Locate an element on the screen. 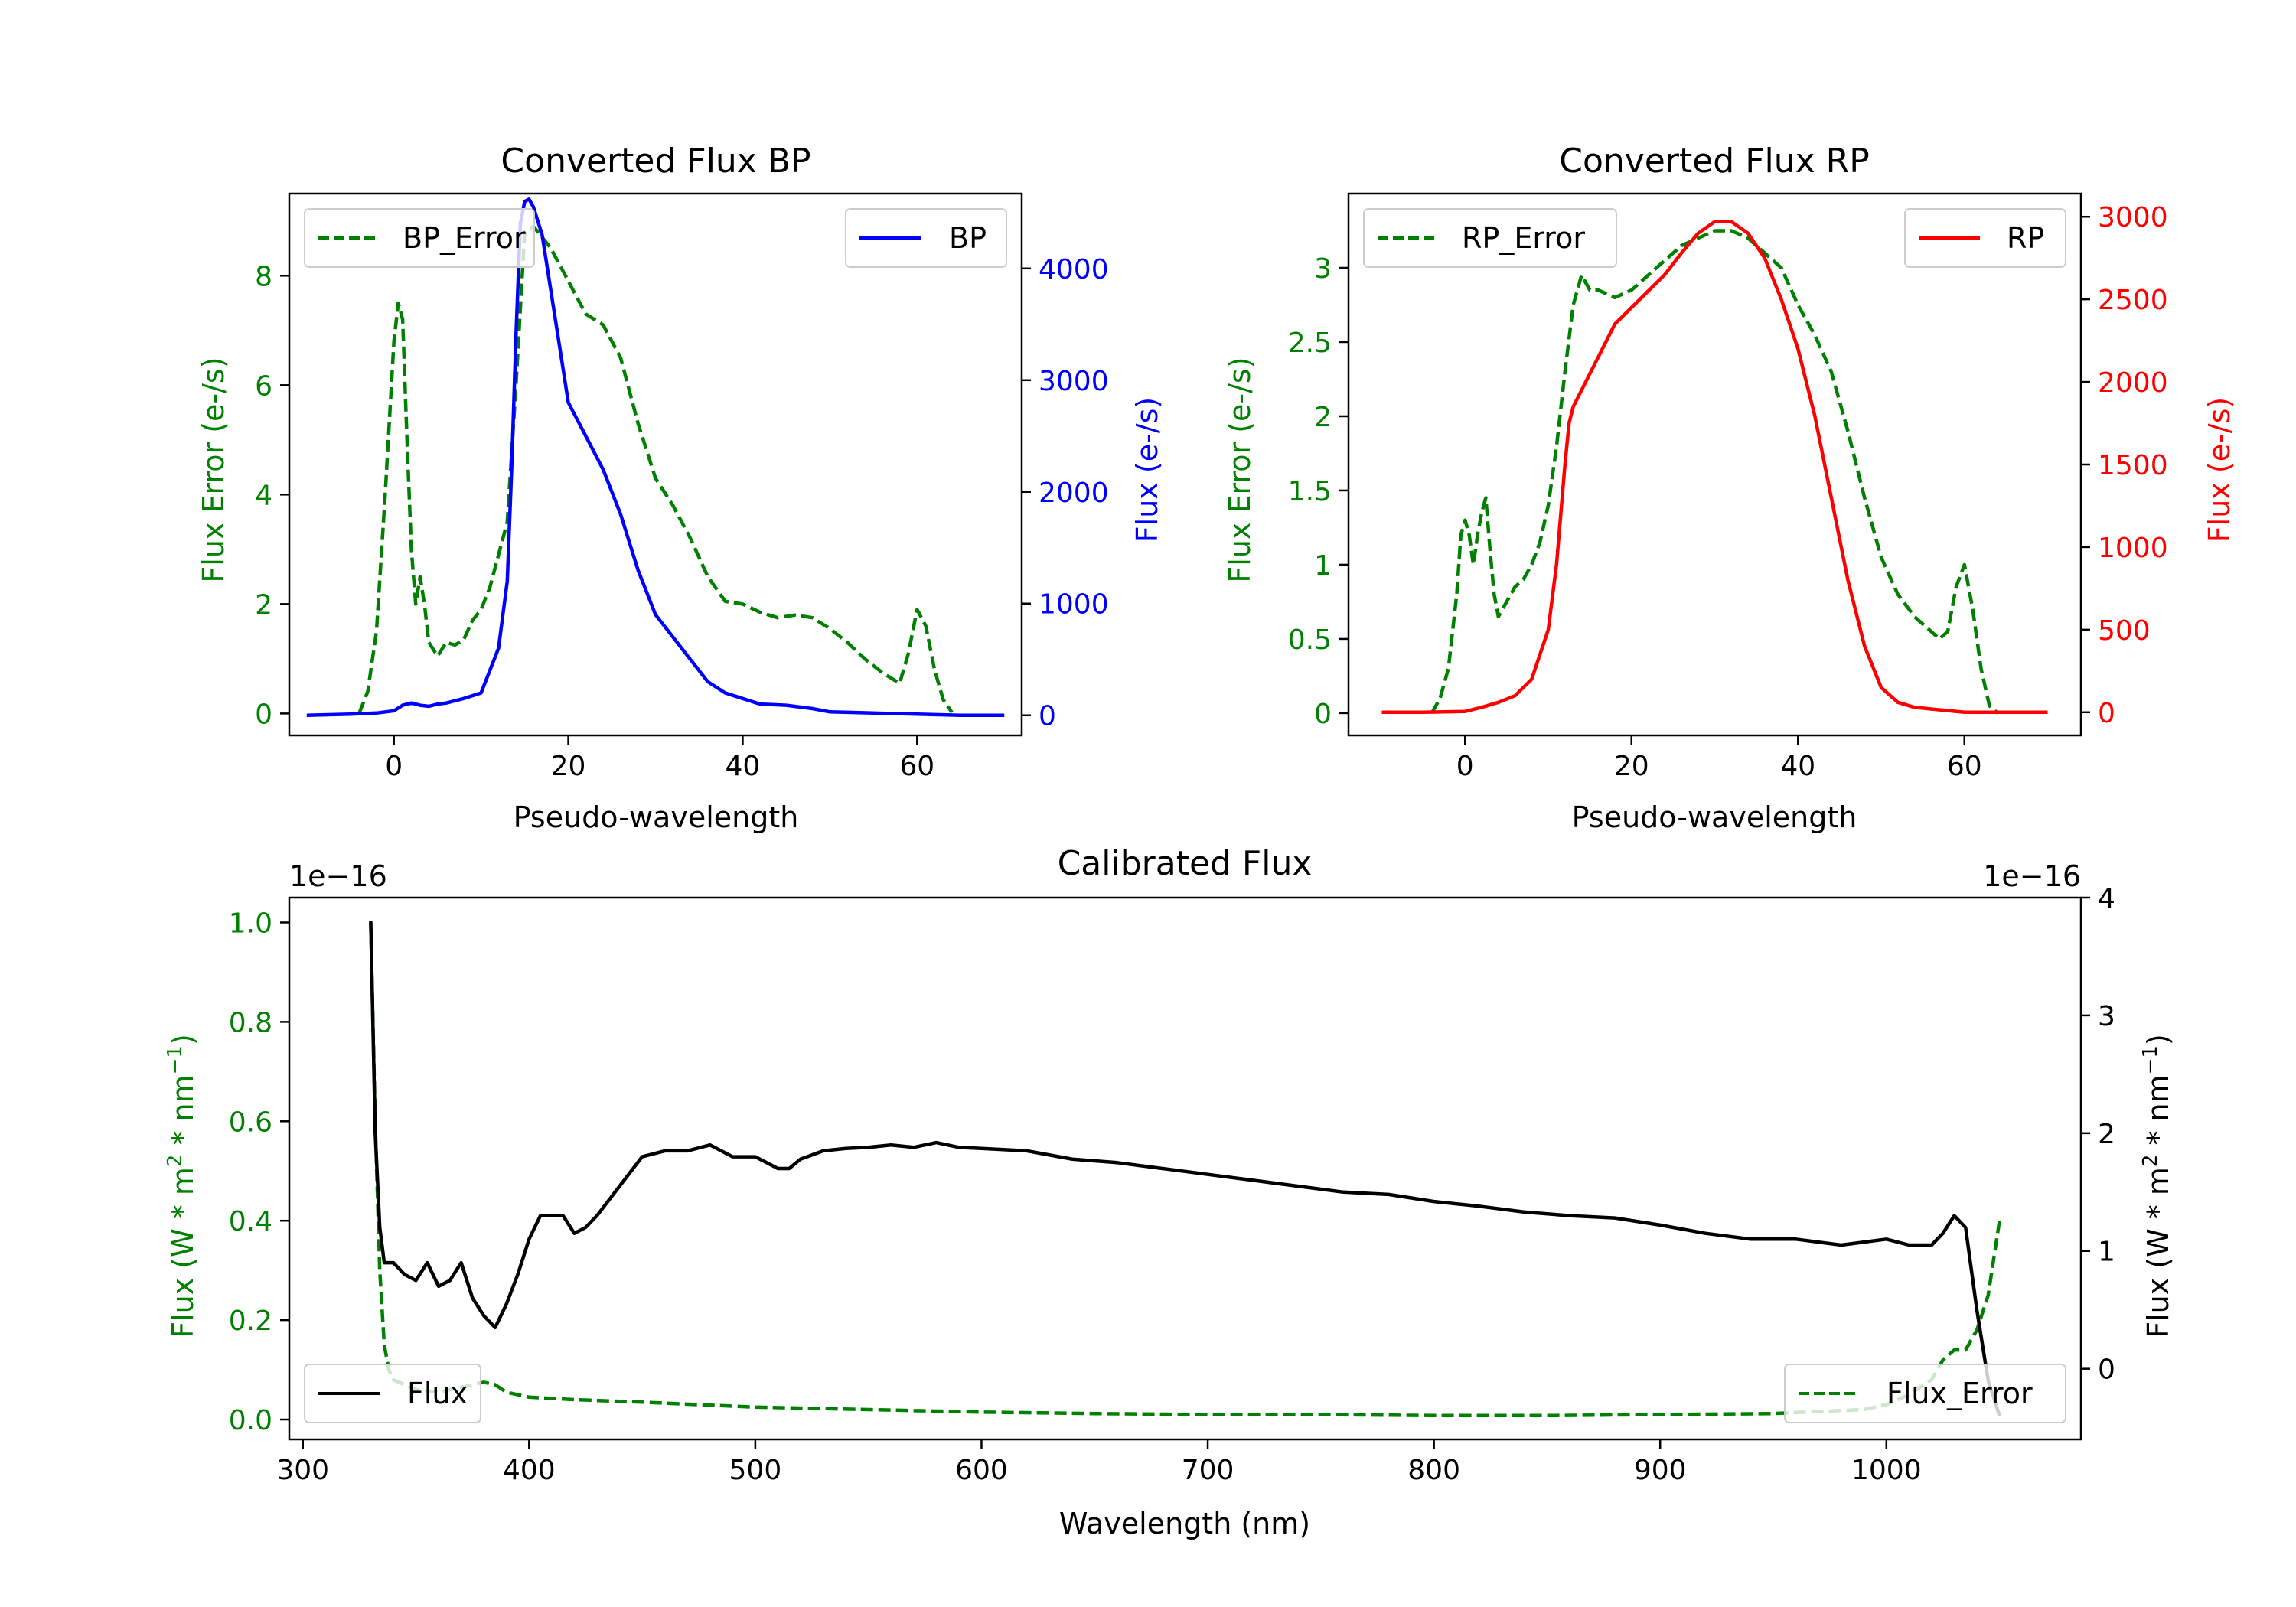 The height and width of the screenshot is (1607, 2296). cal-xtick-label: 1000 is located at coordinates (1886, 1470).